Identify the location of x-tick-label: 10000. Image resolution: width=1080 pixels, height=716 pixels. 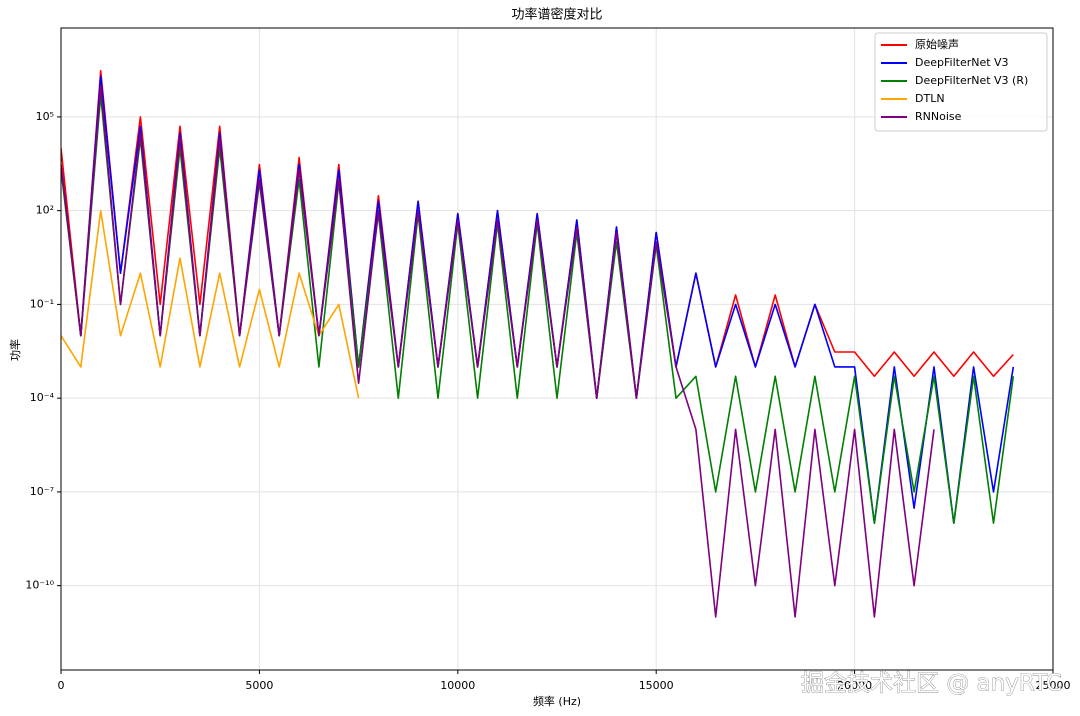
(457, 685).